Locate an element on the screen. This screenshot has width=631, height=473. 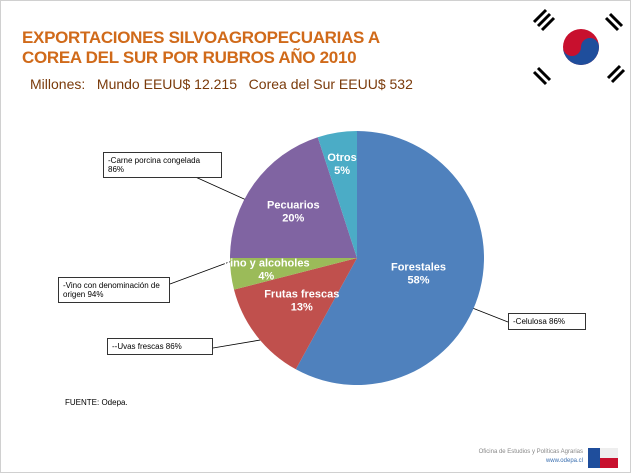
annotation: --Uvas frescas 86% is located at coordinates (160, 346).